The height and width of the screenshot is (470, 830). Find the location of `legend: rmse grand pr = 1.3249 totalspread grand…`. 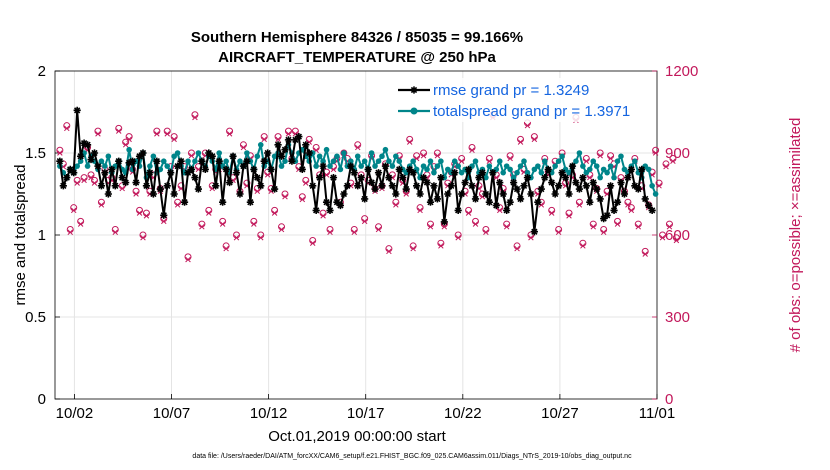

legend: rmse grand pr = 1.3249 totalspread grand… is located at coordinates (514, 100).